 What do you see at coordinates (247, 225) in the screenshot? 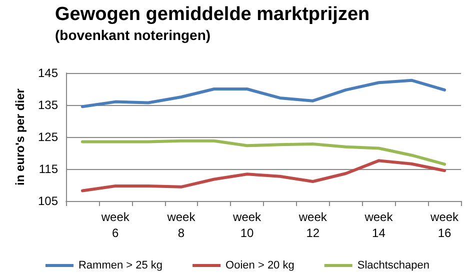
I see `x-tick-label: week 10` at bounding box center [247, 225].